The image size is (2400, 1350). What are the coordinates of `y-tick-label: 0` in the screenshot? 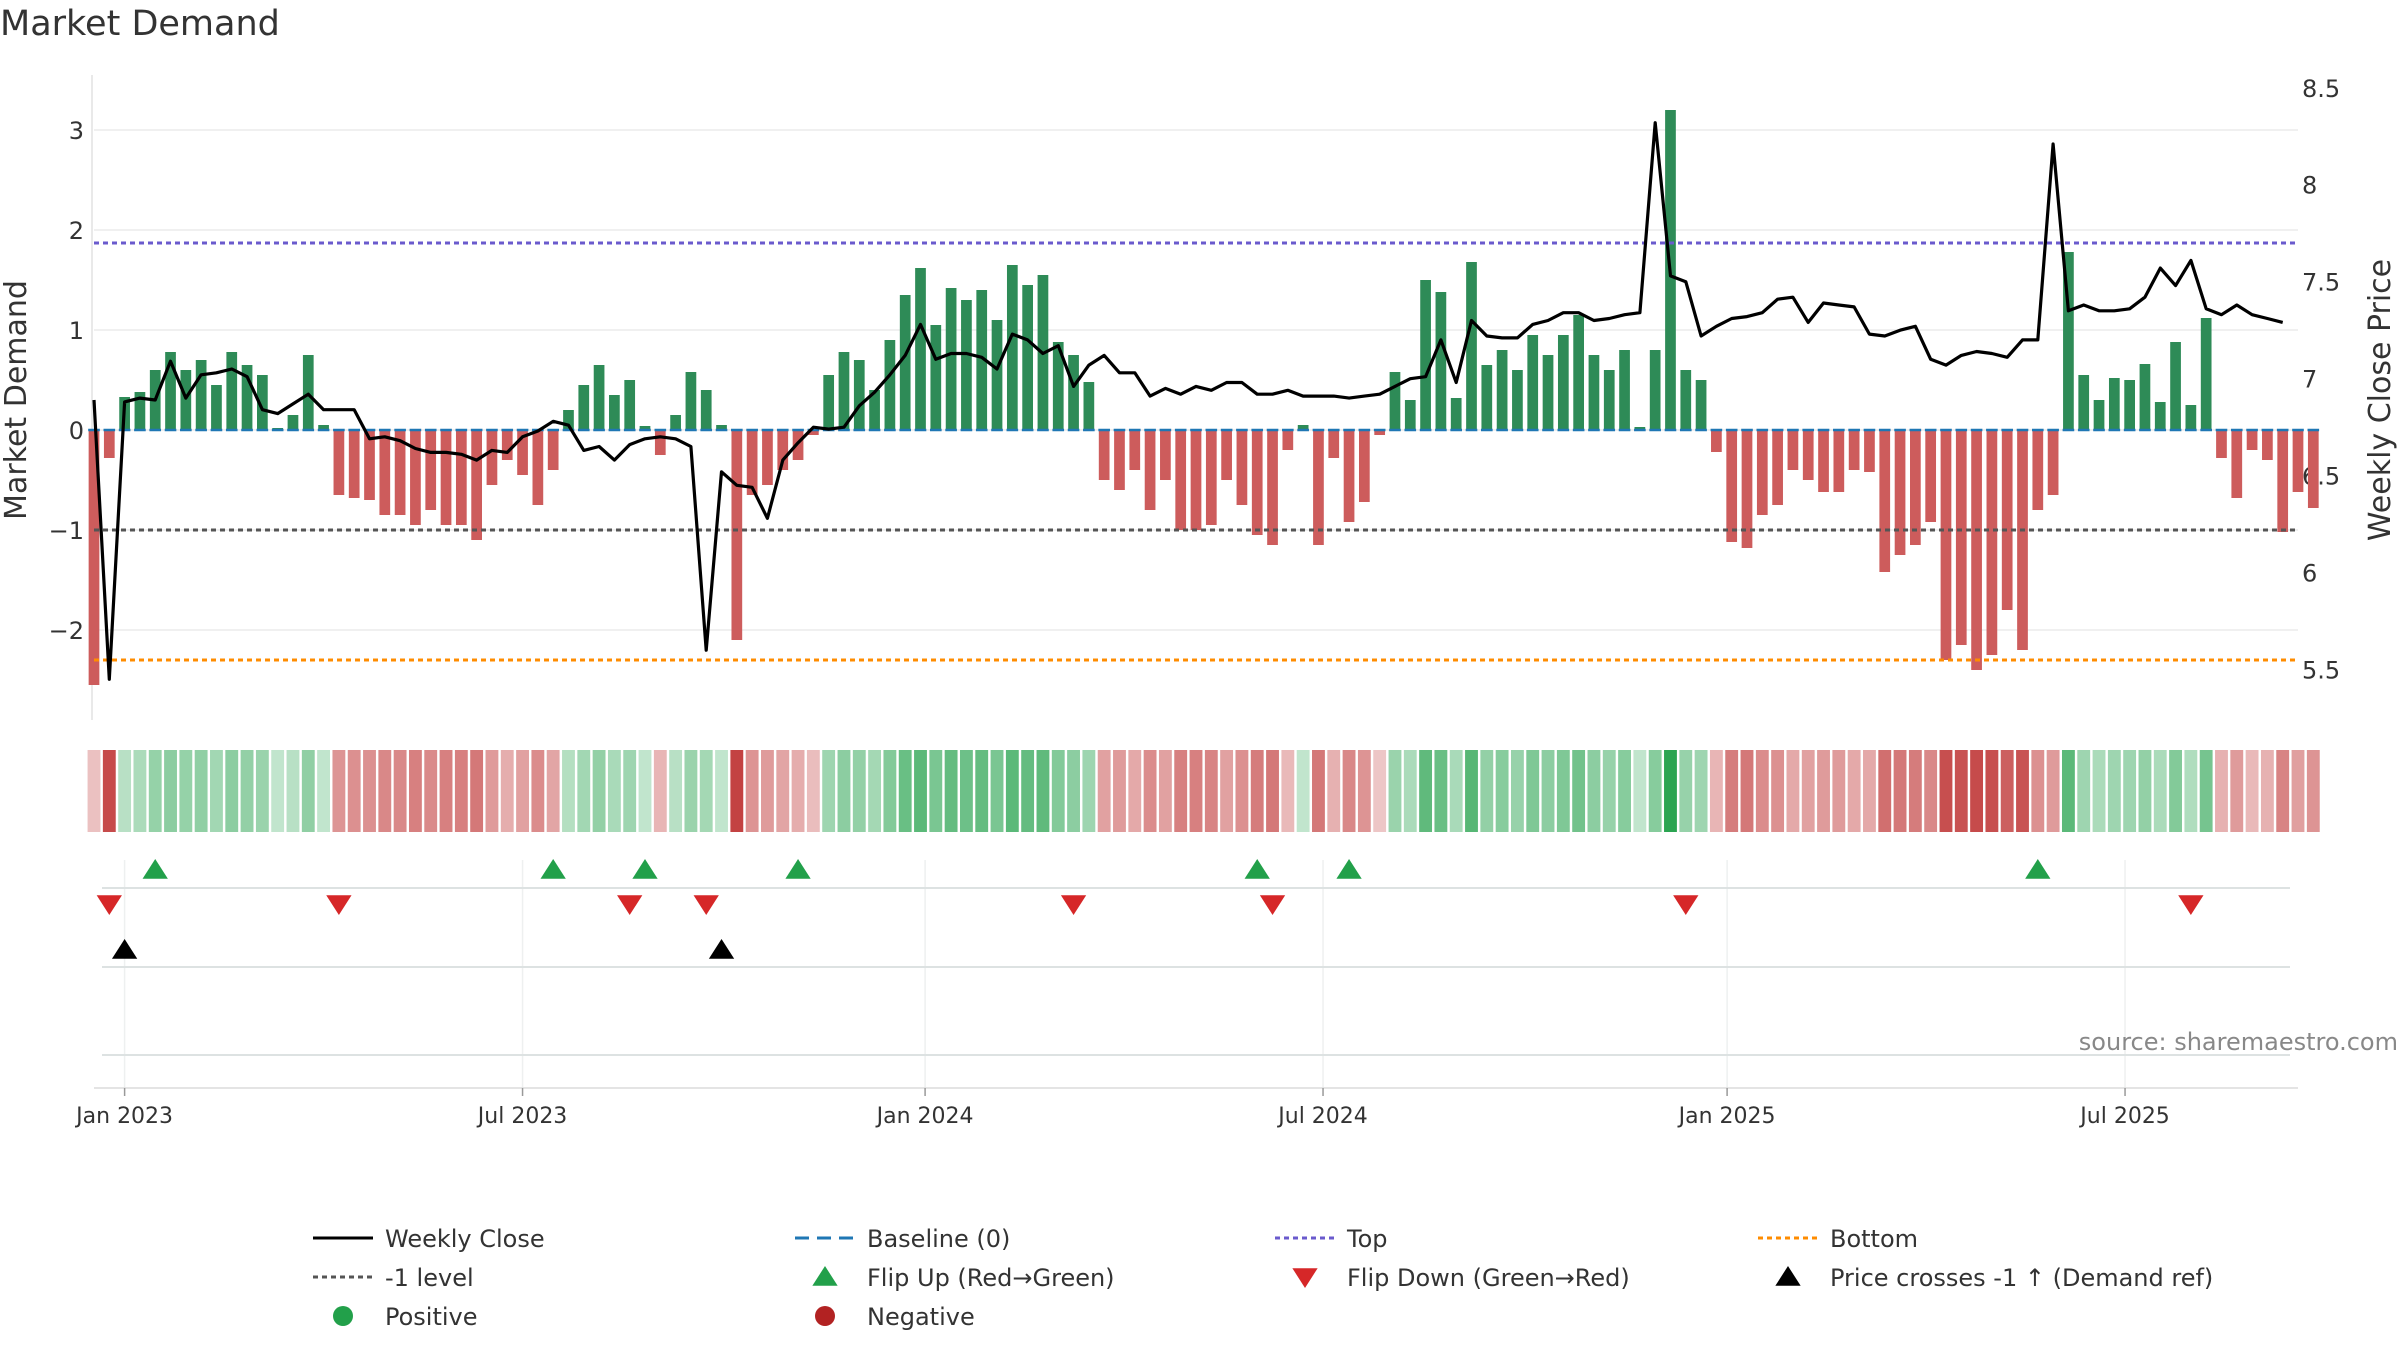 It's located at (76, 431).